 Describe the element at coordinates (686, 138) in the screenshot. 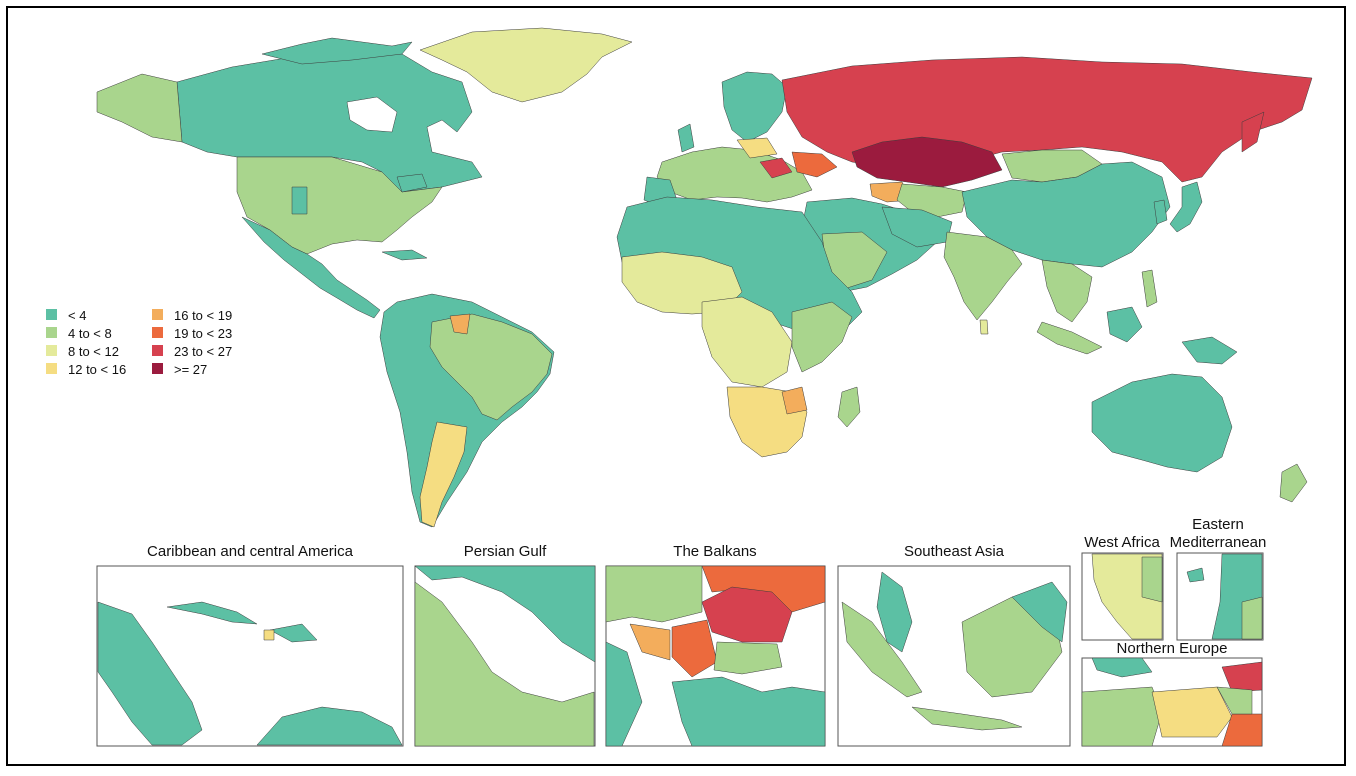

I see `uk` at that location.